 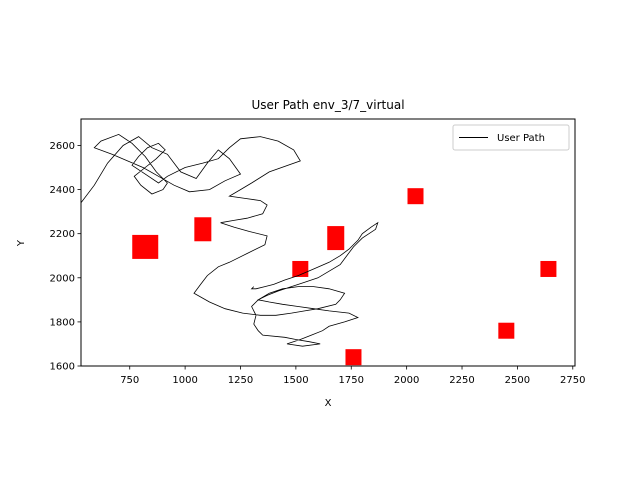 What do you see at coordinates (184, 380) in the screenshot?
I see `x-tick-label: 1000` at bounding box center [184, 380].